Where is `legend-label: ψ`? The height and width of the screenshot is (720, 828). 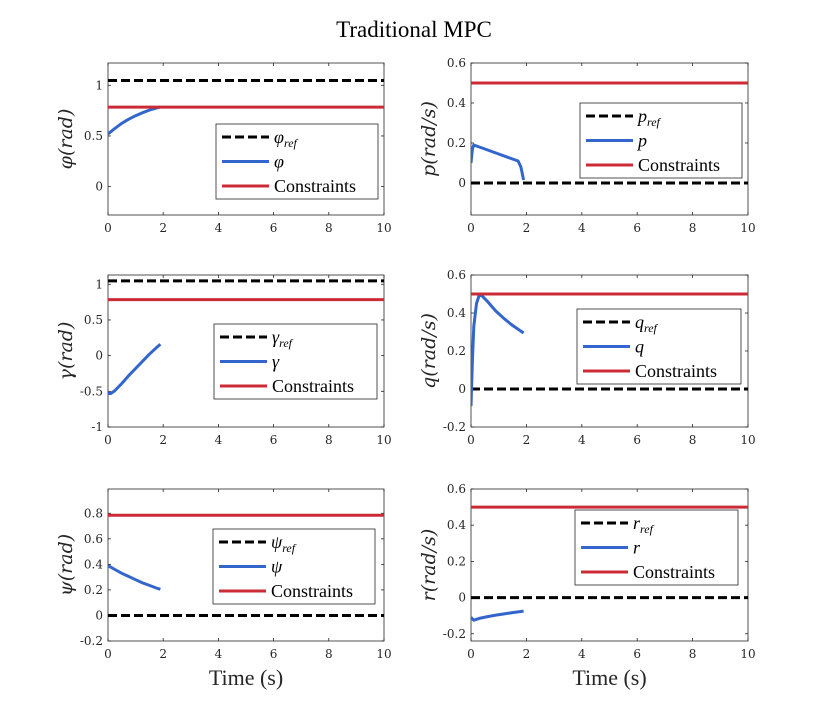 legend-label: ψ is located at coordinates (277, 567).